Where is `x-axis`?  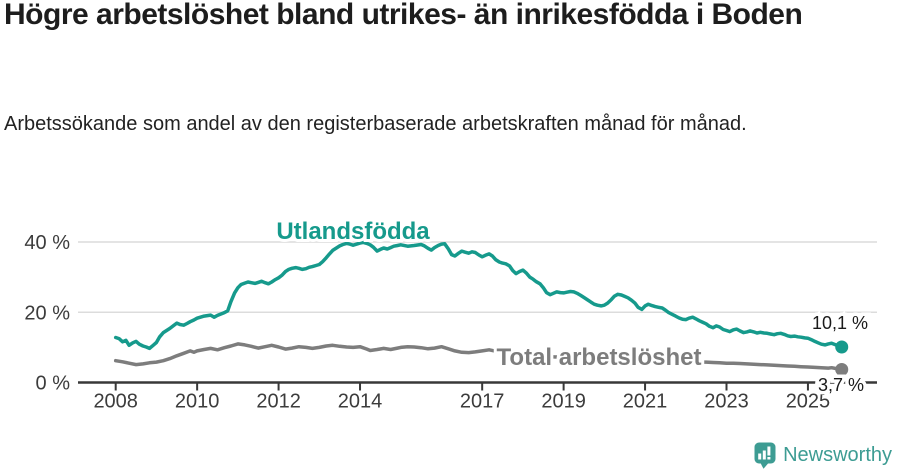
x-axis is located at coordinates (477, 386).